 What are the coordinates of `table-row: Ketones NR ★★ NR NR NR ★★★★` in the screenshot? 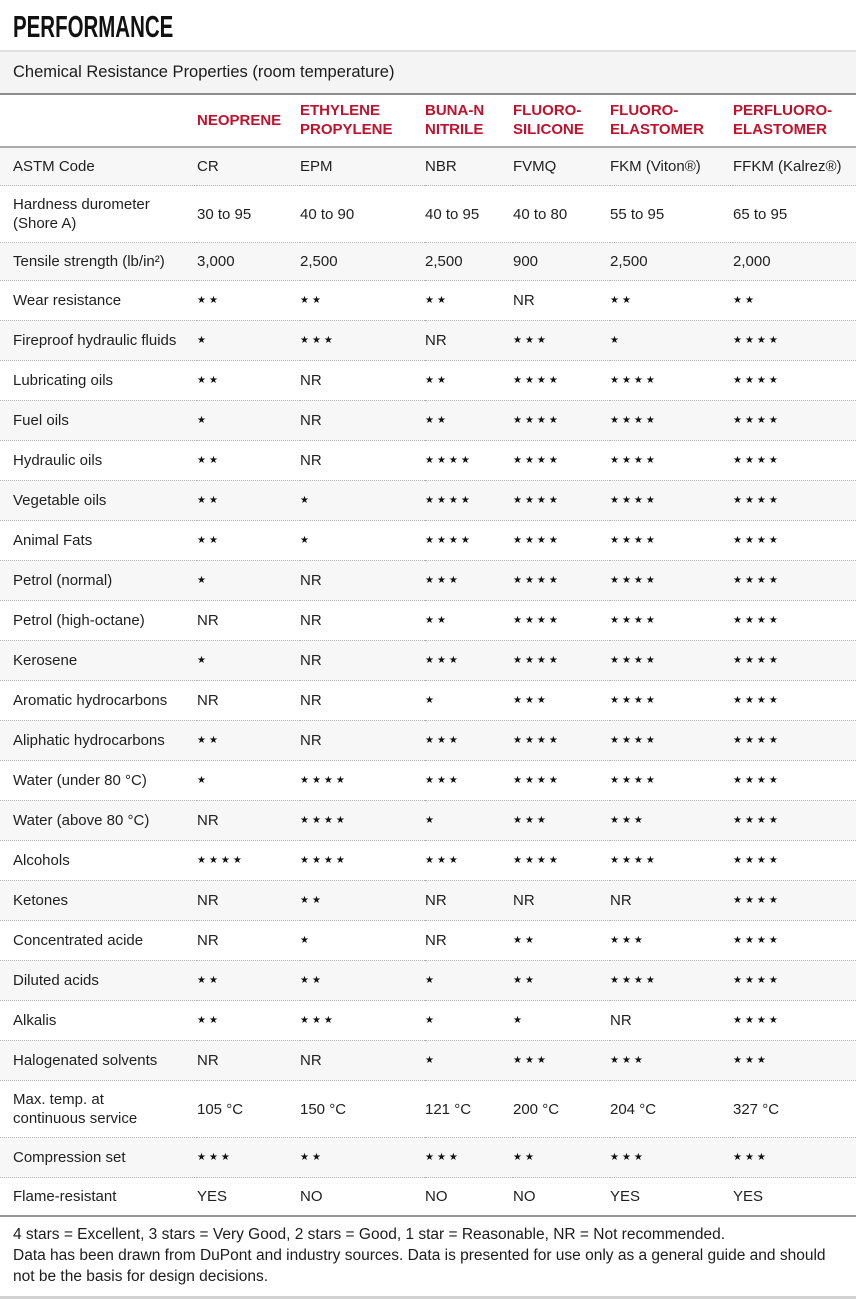 It's located at (428, 900).